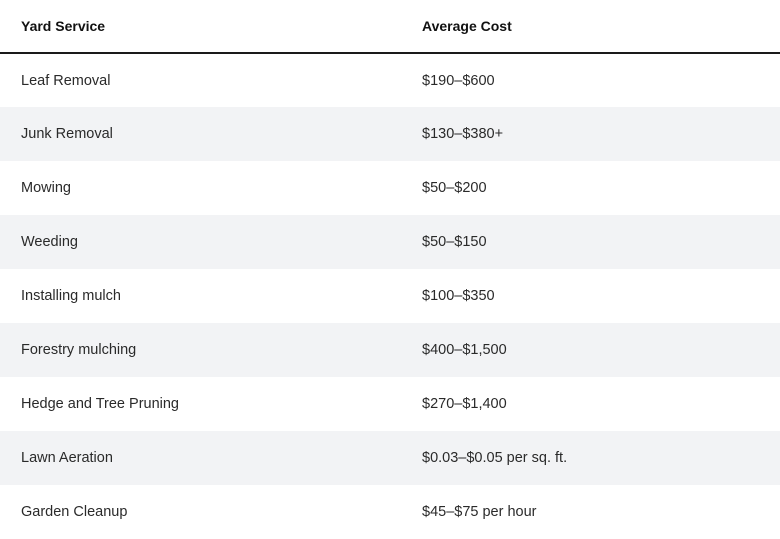  I want to click on header-average-cost: Average Cost, so click(590, 27).